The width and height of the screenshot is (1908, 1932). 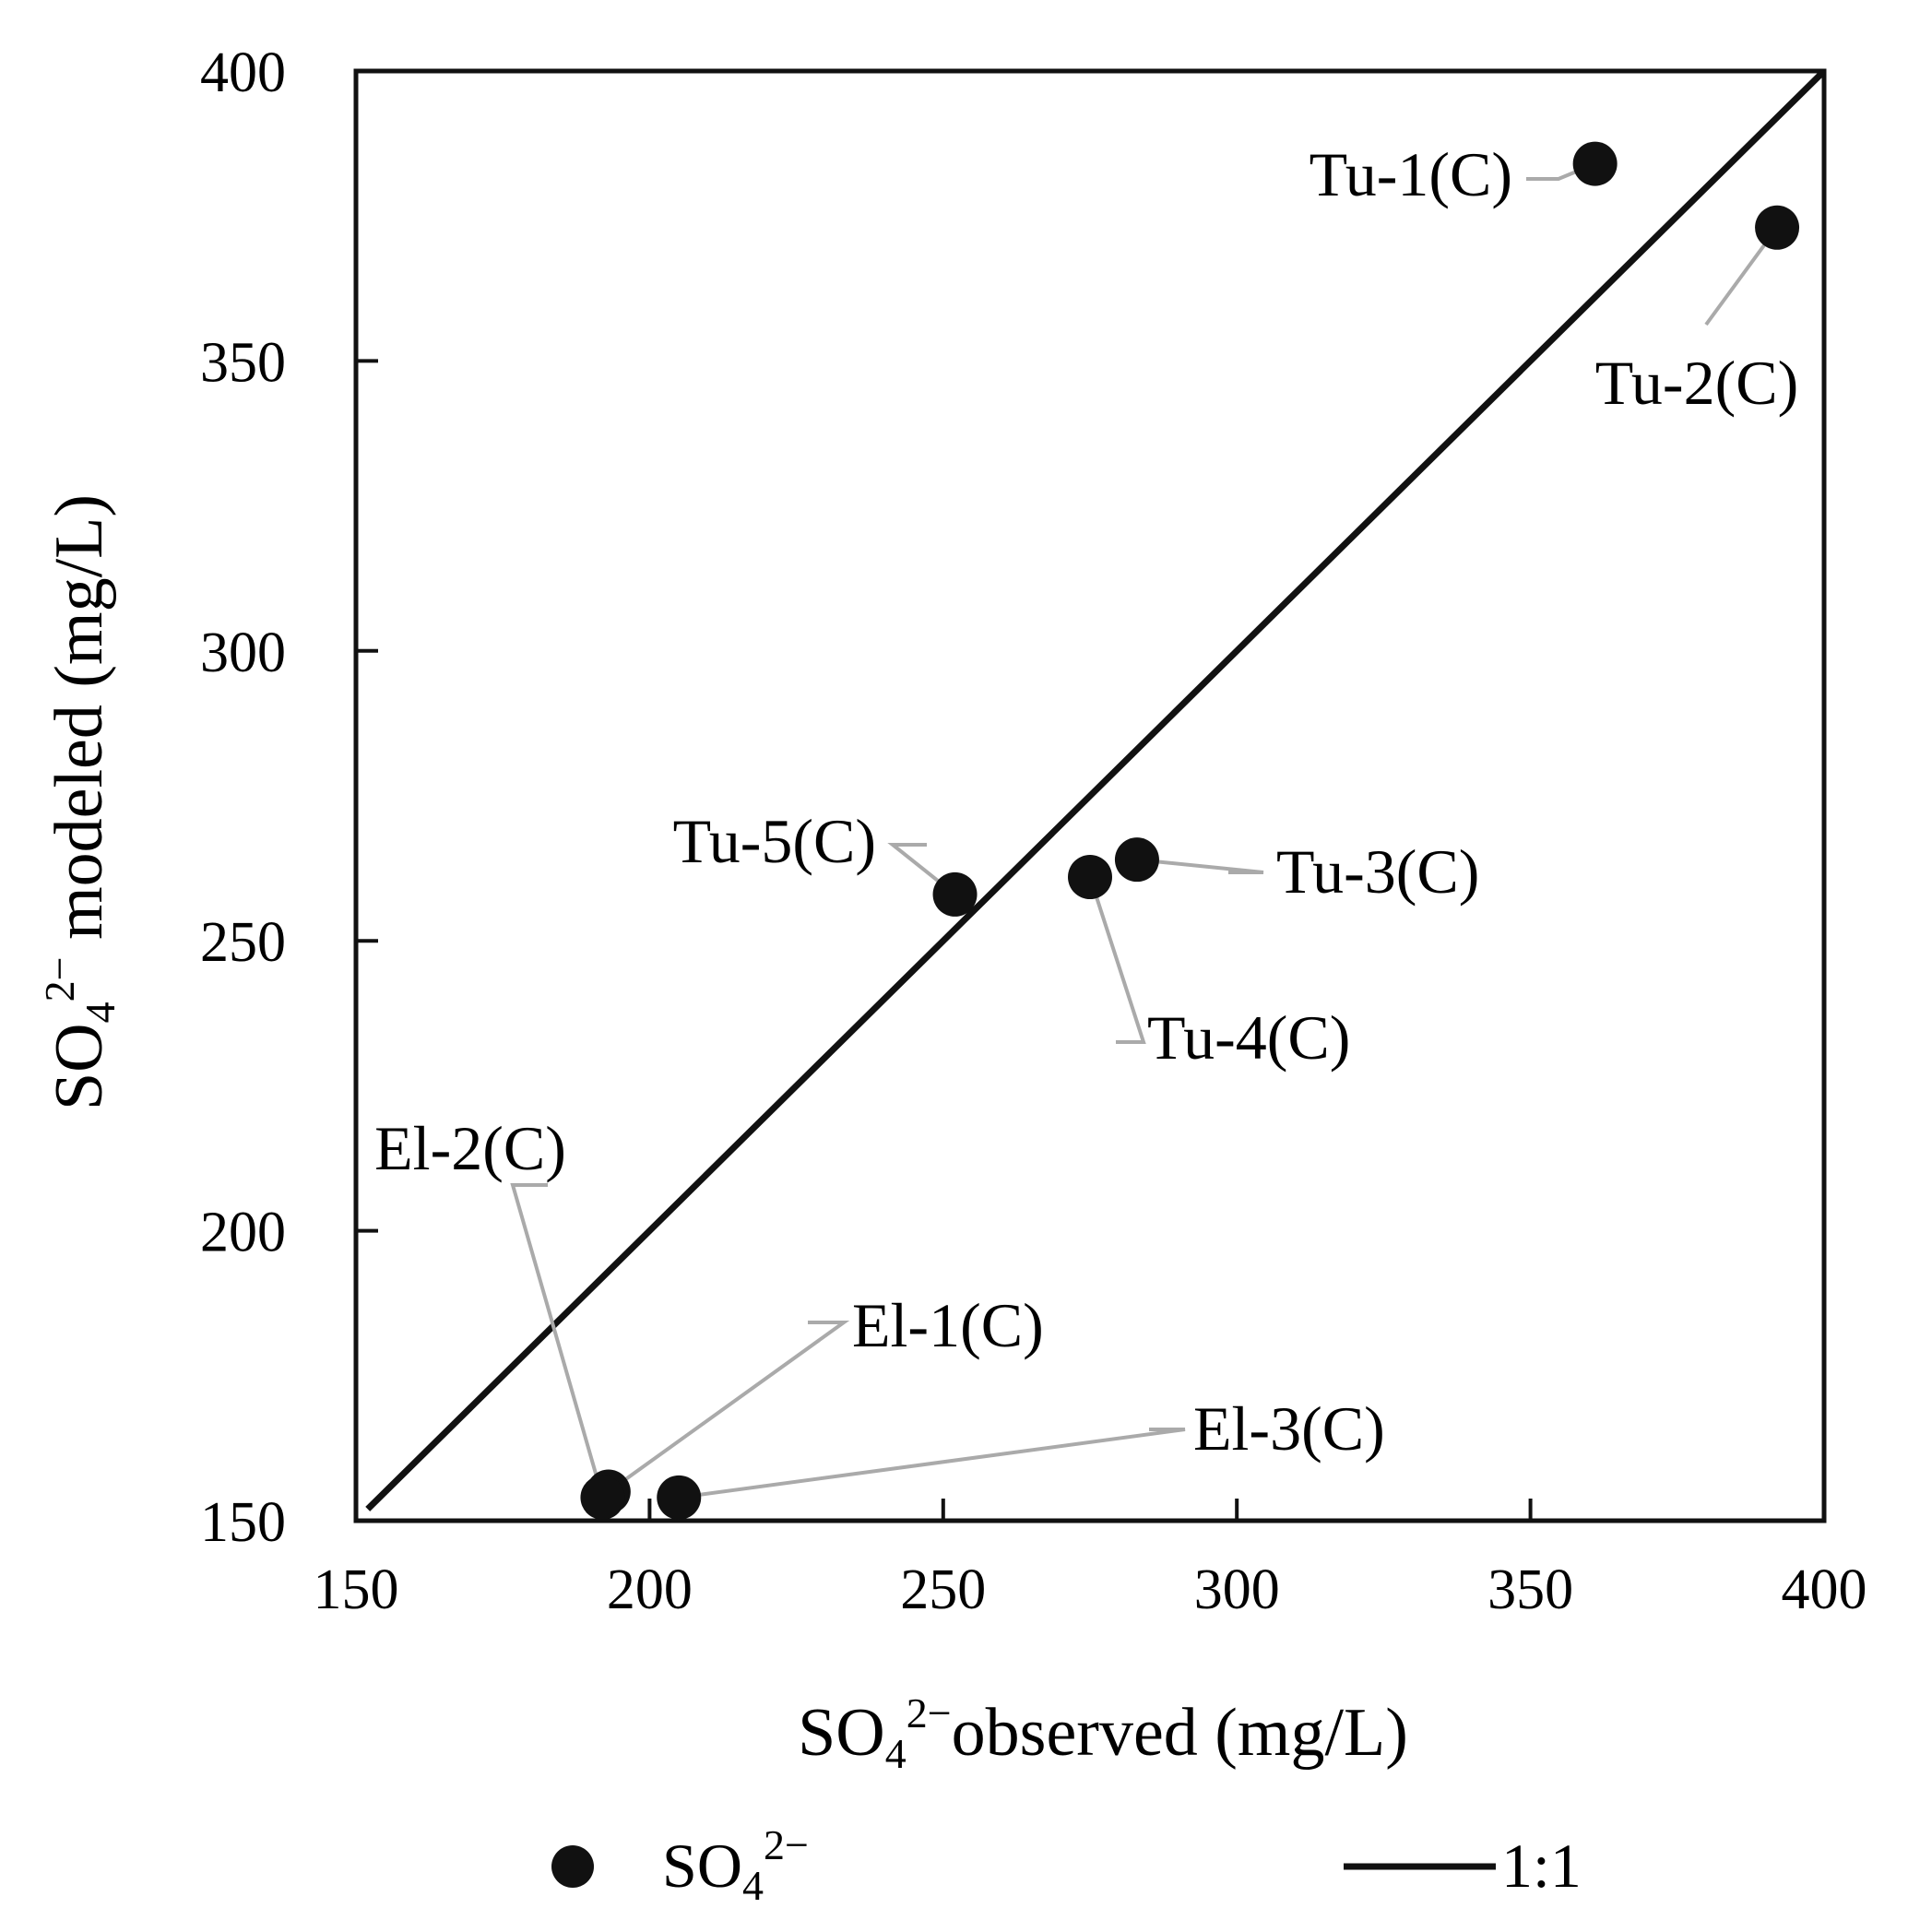 I want to click on y-axis-ticks: 150 200 250 300 350 400, so click(x=289, y=798).